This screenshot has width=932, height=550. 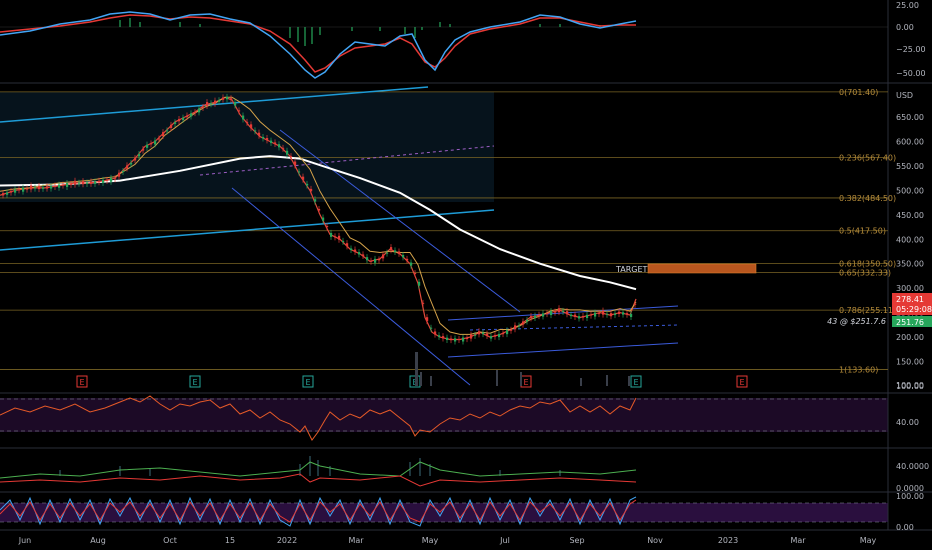 What do you see at coordinates (728, 540) in the screenshot?
I see `date-axis-label: 2023` at bounding box center [728, 540].